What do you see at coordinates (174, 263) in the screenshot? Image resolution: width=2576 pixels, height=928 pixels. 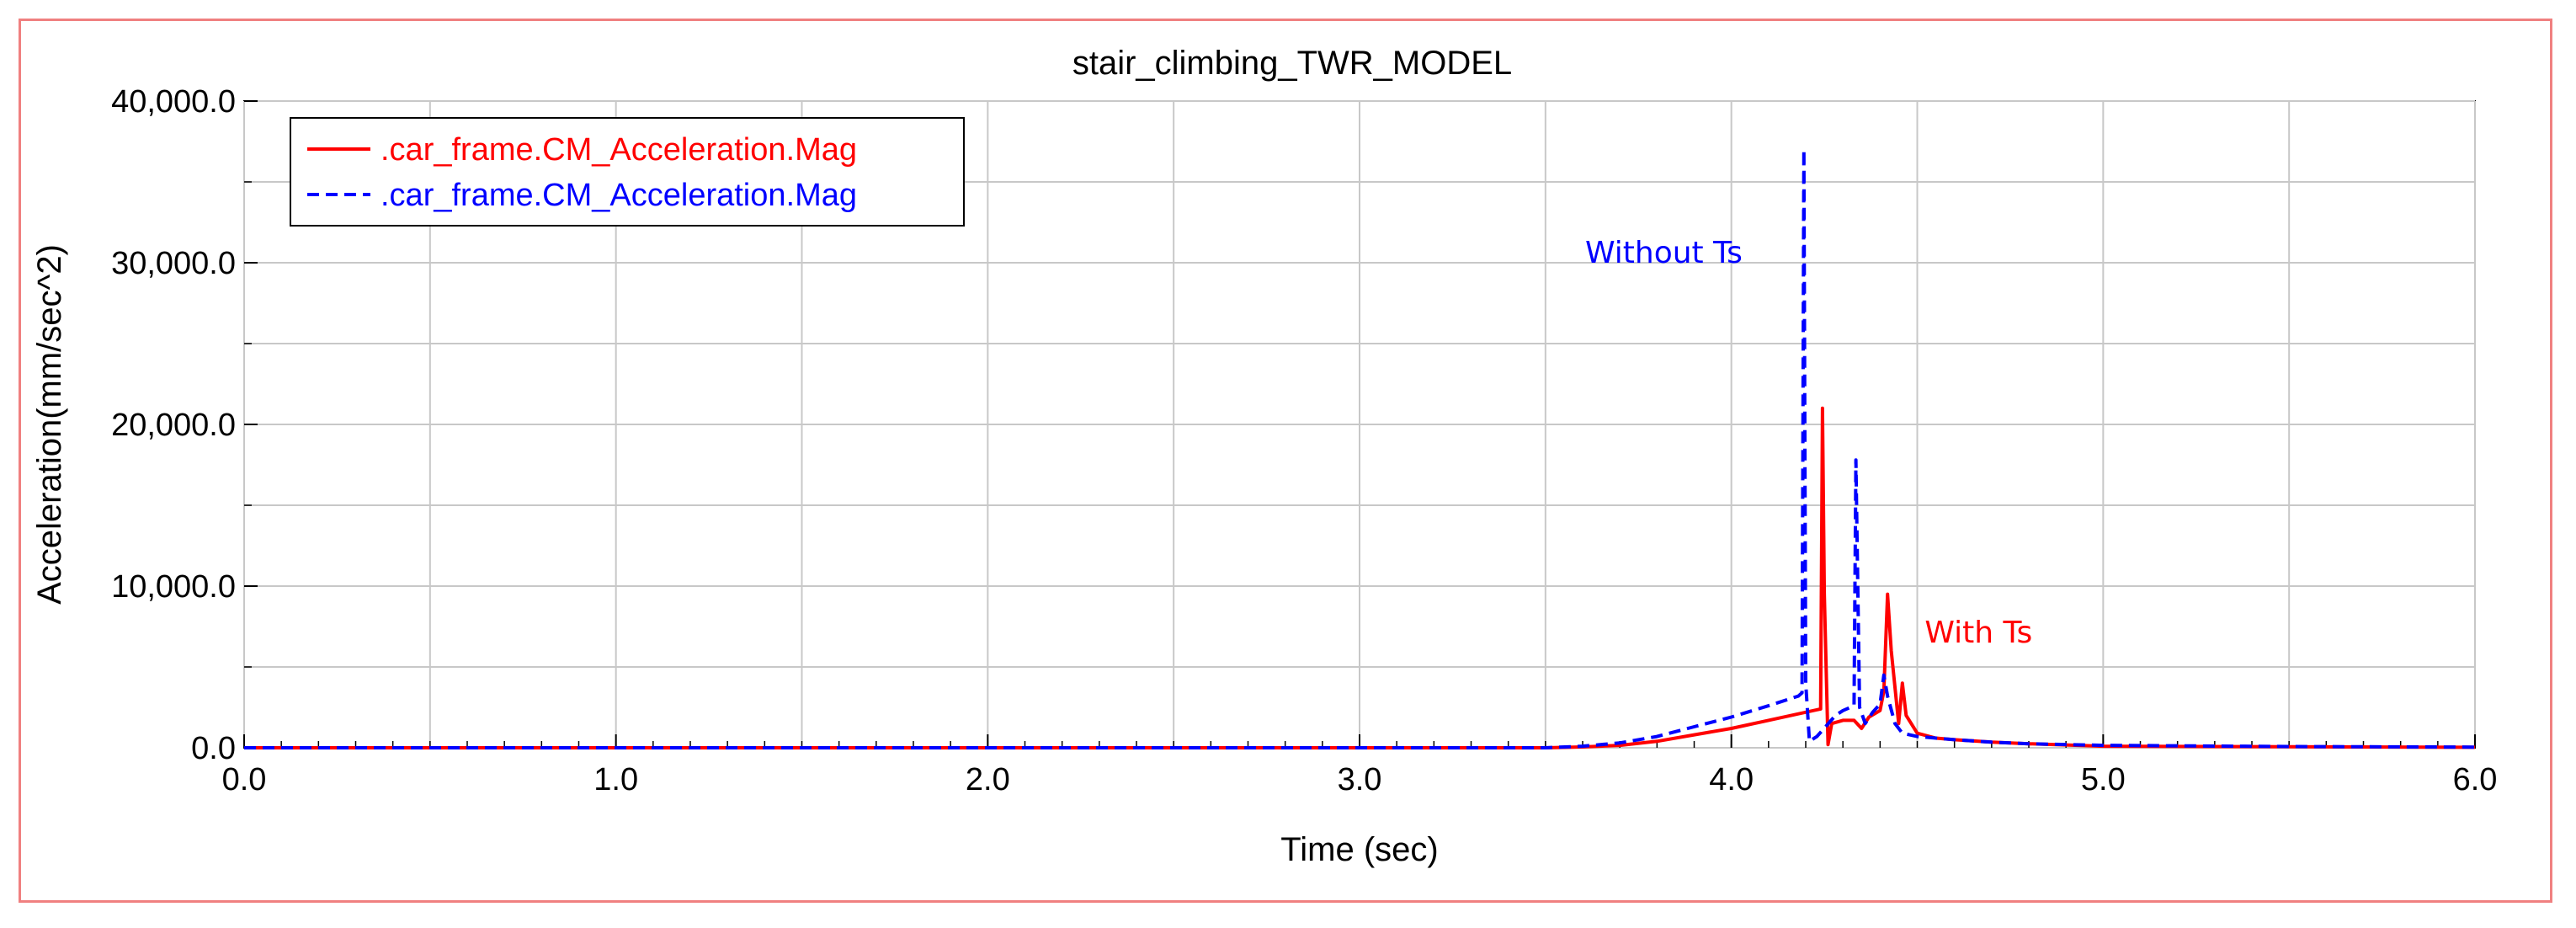 I see `y-tick-label: 30,000.0` at bounding box center [174, 263].